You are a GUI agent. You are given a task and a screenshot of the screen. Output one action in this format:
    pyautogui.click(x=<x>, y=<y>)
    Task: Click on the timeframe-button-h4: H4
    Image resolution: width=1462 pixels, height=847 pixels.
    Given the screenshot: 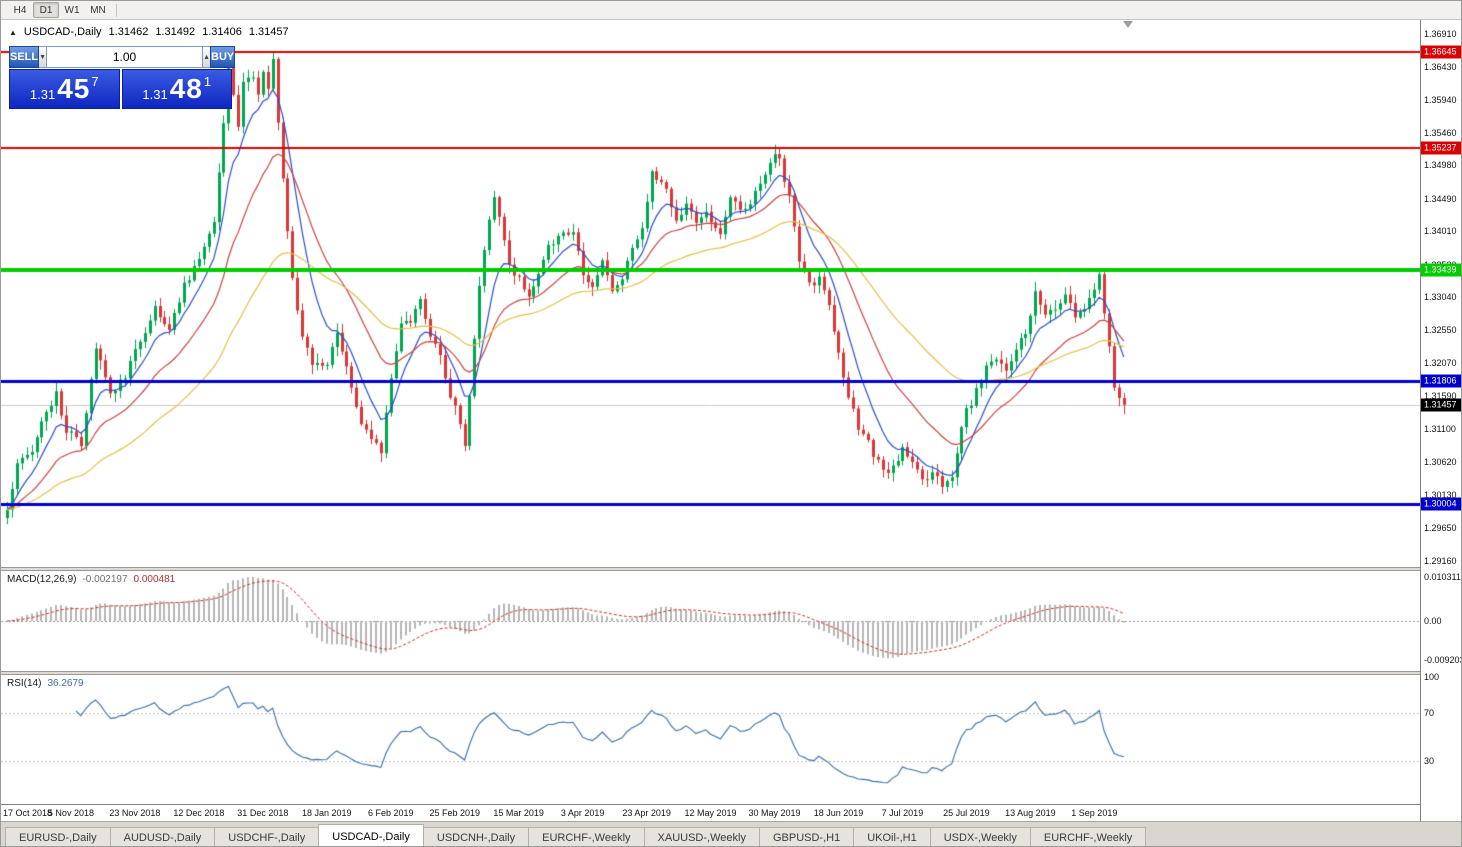 What is the action you would take?
    pyautogui.click(x=20, y=10)
    